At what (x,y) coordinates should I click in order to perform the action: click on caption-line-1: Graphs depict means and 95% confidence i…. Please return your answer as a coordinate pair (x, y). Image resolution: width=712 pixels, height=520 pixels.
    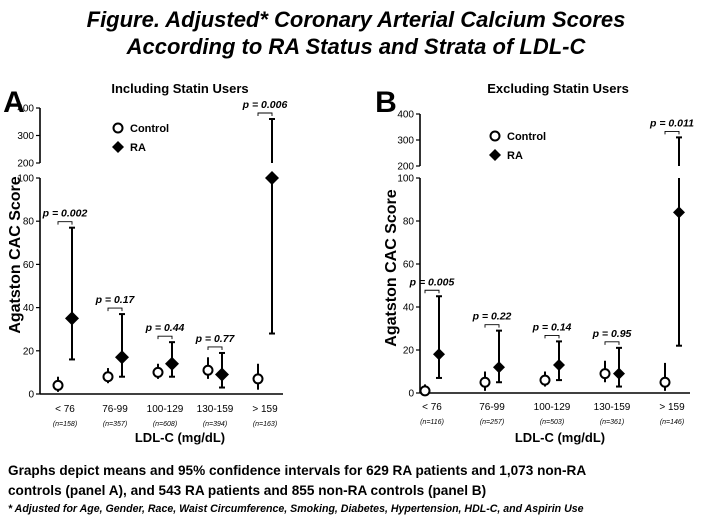
    Looking at the image, I should click on (297, 470).